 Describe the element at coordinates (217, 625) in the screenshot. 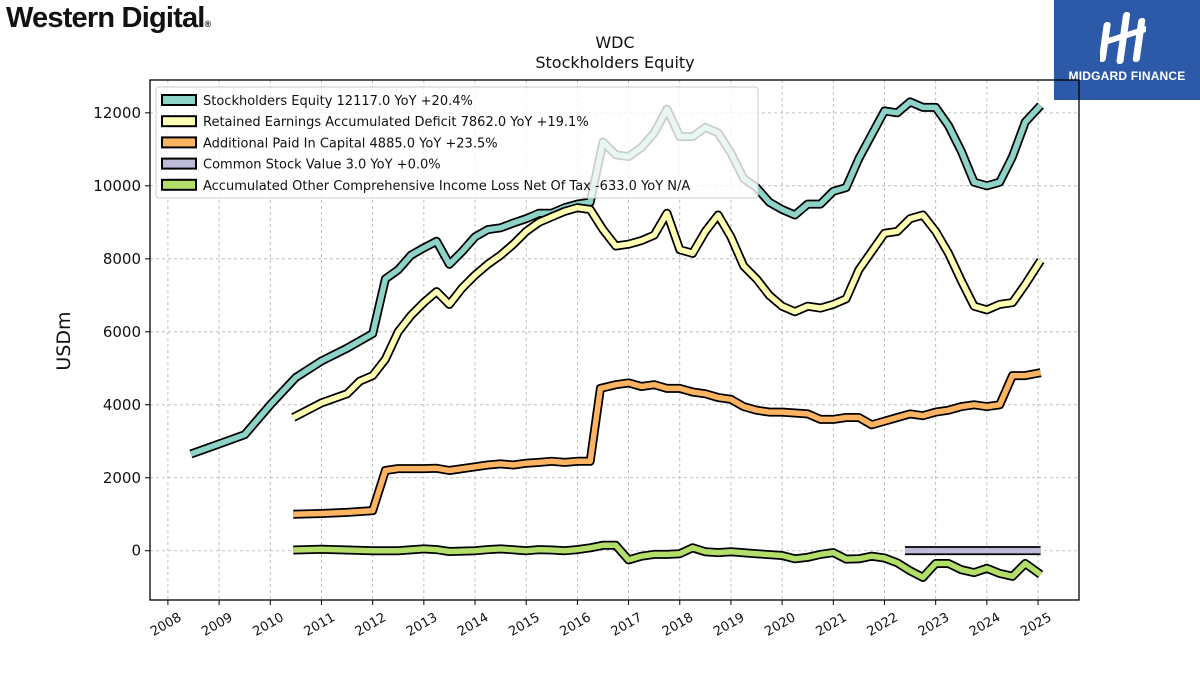

I see `x-tick-label: 2009` at that location.